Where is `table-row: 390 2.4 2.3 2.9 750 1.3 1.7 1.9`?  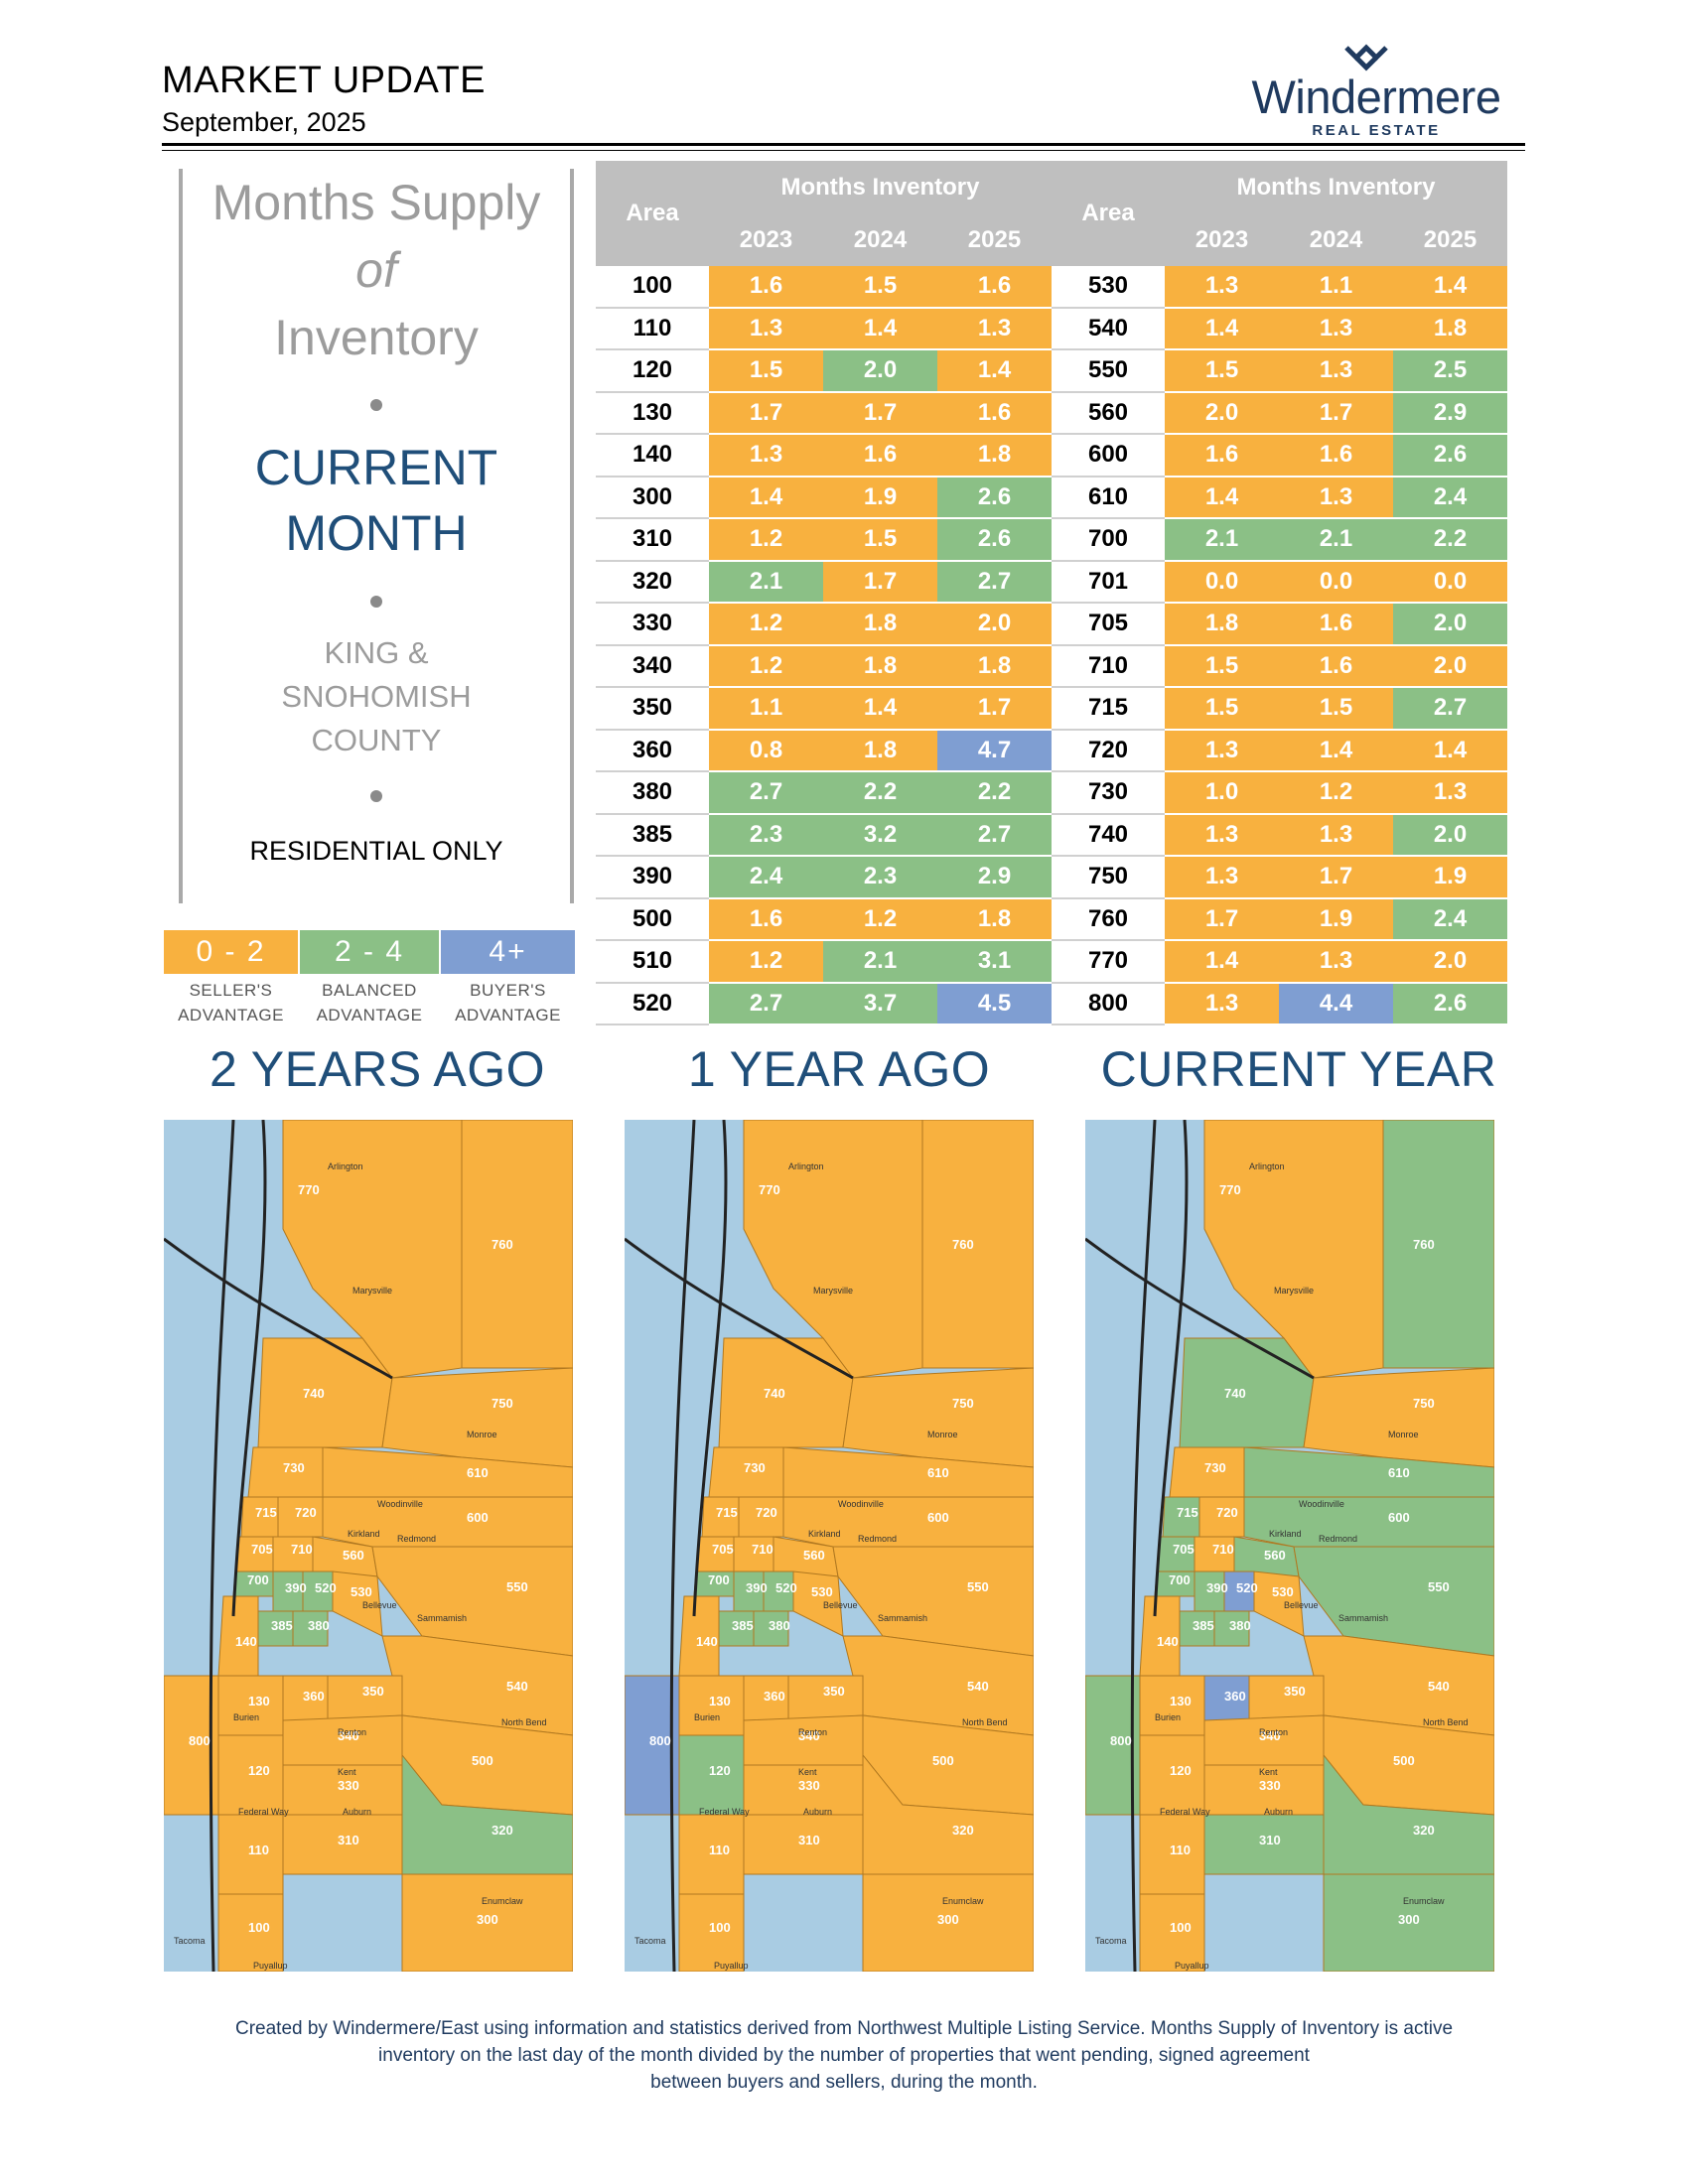 table-row: 390 2.4 2.3 2.9 750 1.3 1.7 1.9 is located at coordinates (1051, 877).